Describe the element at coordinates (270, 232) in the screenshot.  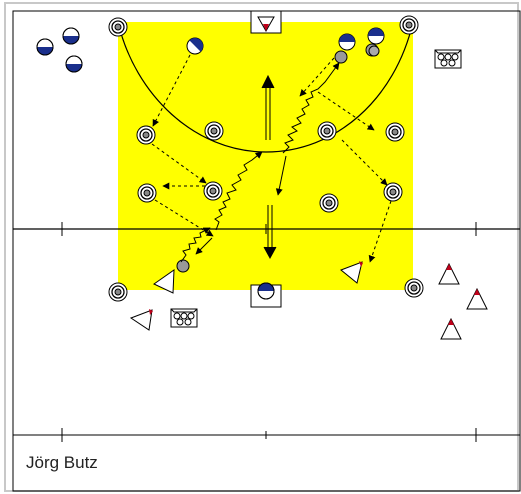
I see `double-arrow-bottom` at that location.